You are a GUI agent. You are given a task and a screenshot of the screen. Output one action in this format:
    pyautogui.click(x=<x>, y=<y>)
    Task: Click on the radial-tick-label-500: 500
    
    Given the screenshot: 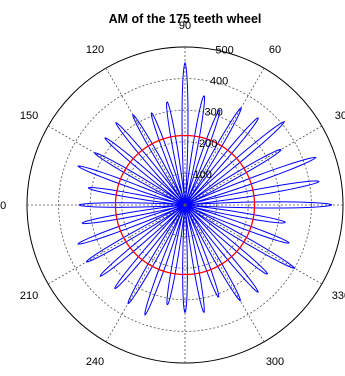 What is the action you would take?
    pyautogui.click(x=224, y=50)
    